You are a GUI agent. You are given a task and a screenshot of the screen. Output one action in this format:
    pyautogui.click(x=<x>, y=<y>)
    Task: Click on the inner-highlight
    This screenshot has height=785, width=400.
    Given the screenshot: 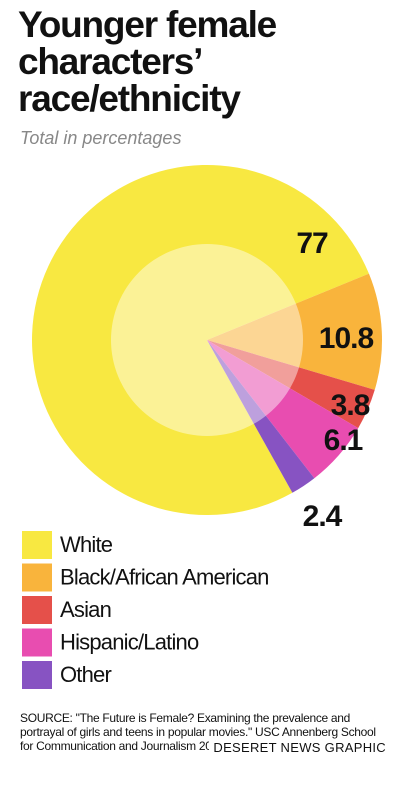 What is the action you would take?
    pyautogui.click(x=207, y=340)
    